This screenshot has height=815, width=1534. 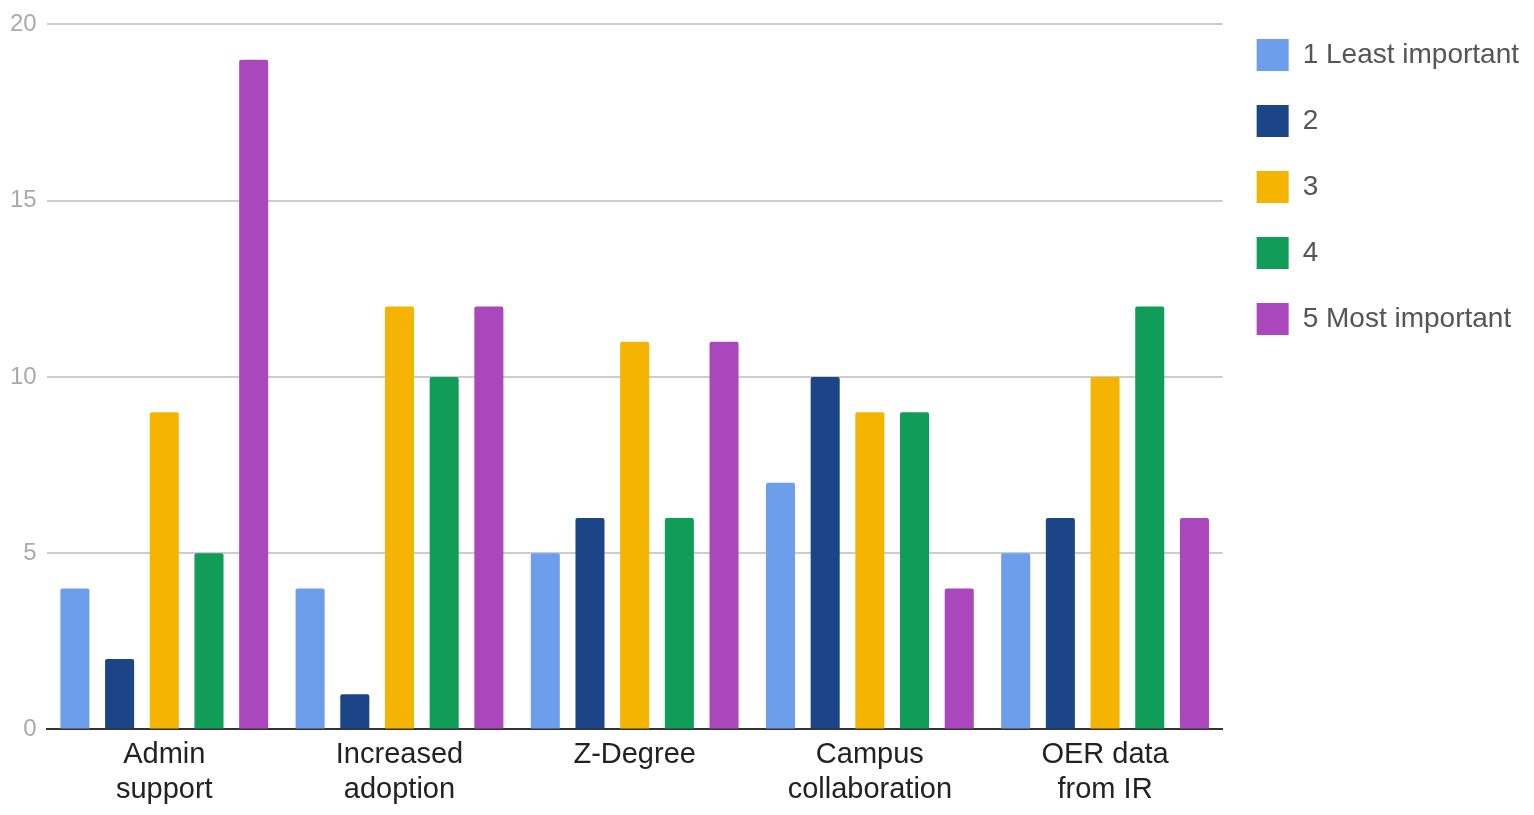 What do you see at coordinates (1310, 251) in the screenshot?
I see `legend-label: 4` at bounding box center [1310, 251].